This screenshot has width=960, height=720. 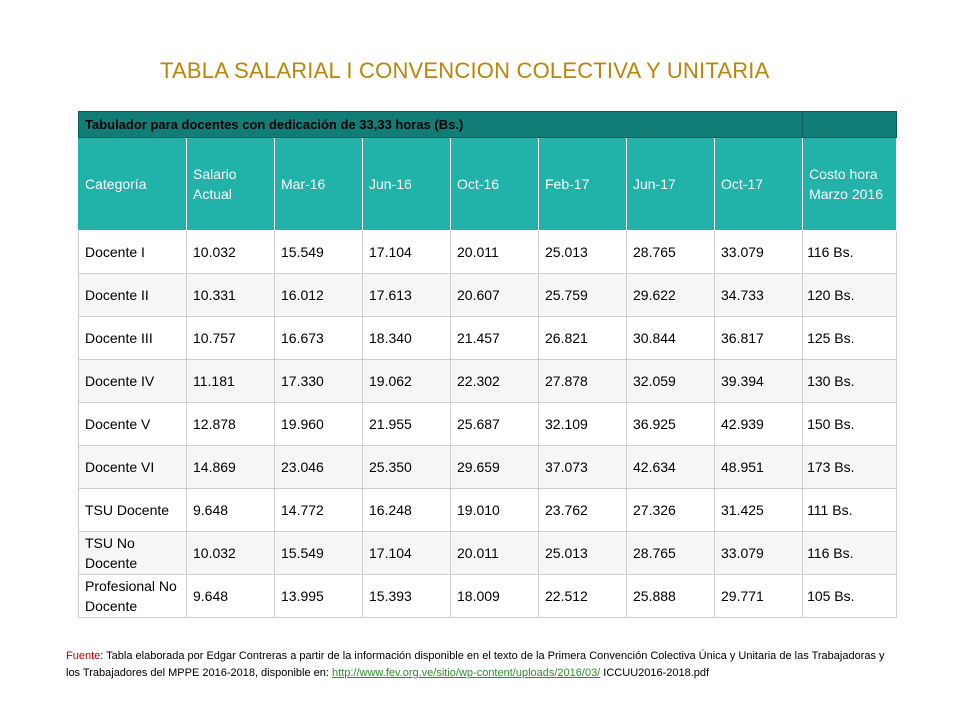 What do you see at coordinates (406, 381) in the screenshot?
I see `table-cell: 19.062` at bounding box center [406, 381].